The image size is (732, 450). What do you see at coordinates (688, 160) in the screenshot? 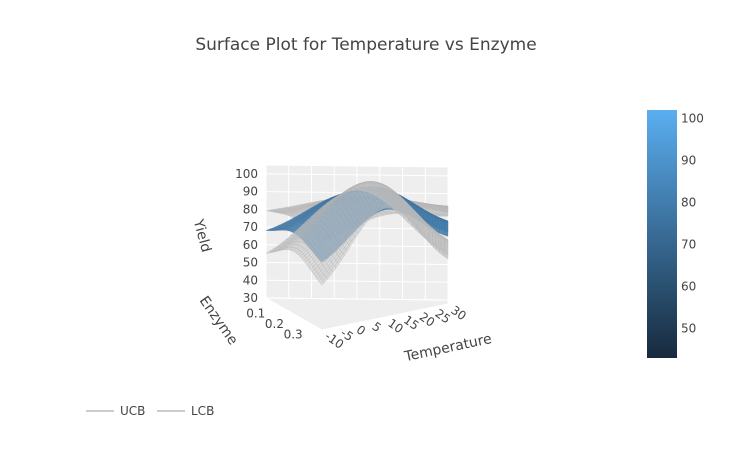
I see `colorbar-tick-label: 90` at bounding box center [688, 160].